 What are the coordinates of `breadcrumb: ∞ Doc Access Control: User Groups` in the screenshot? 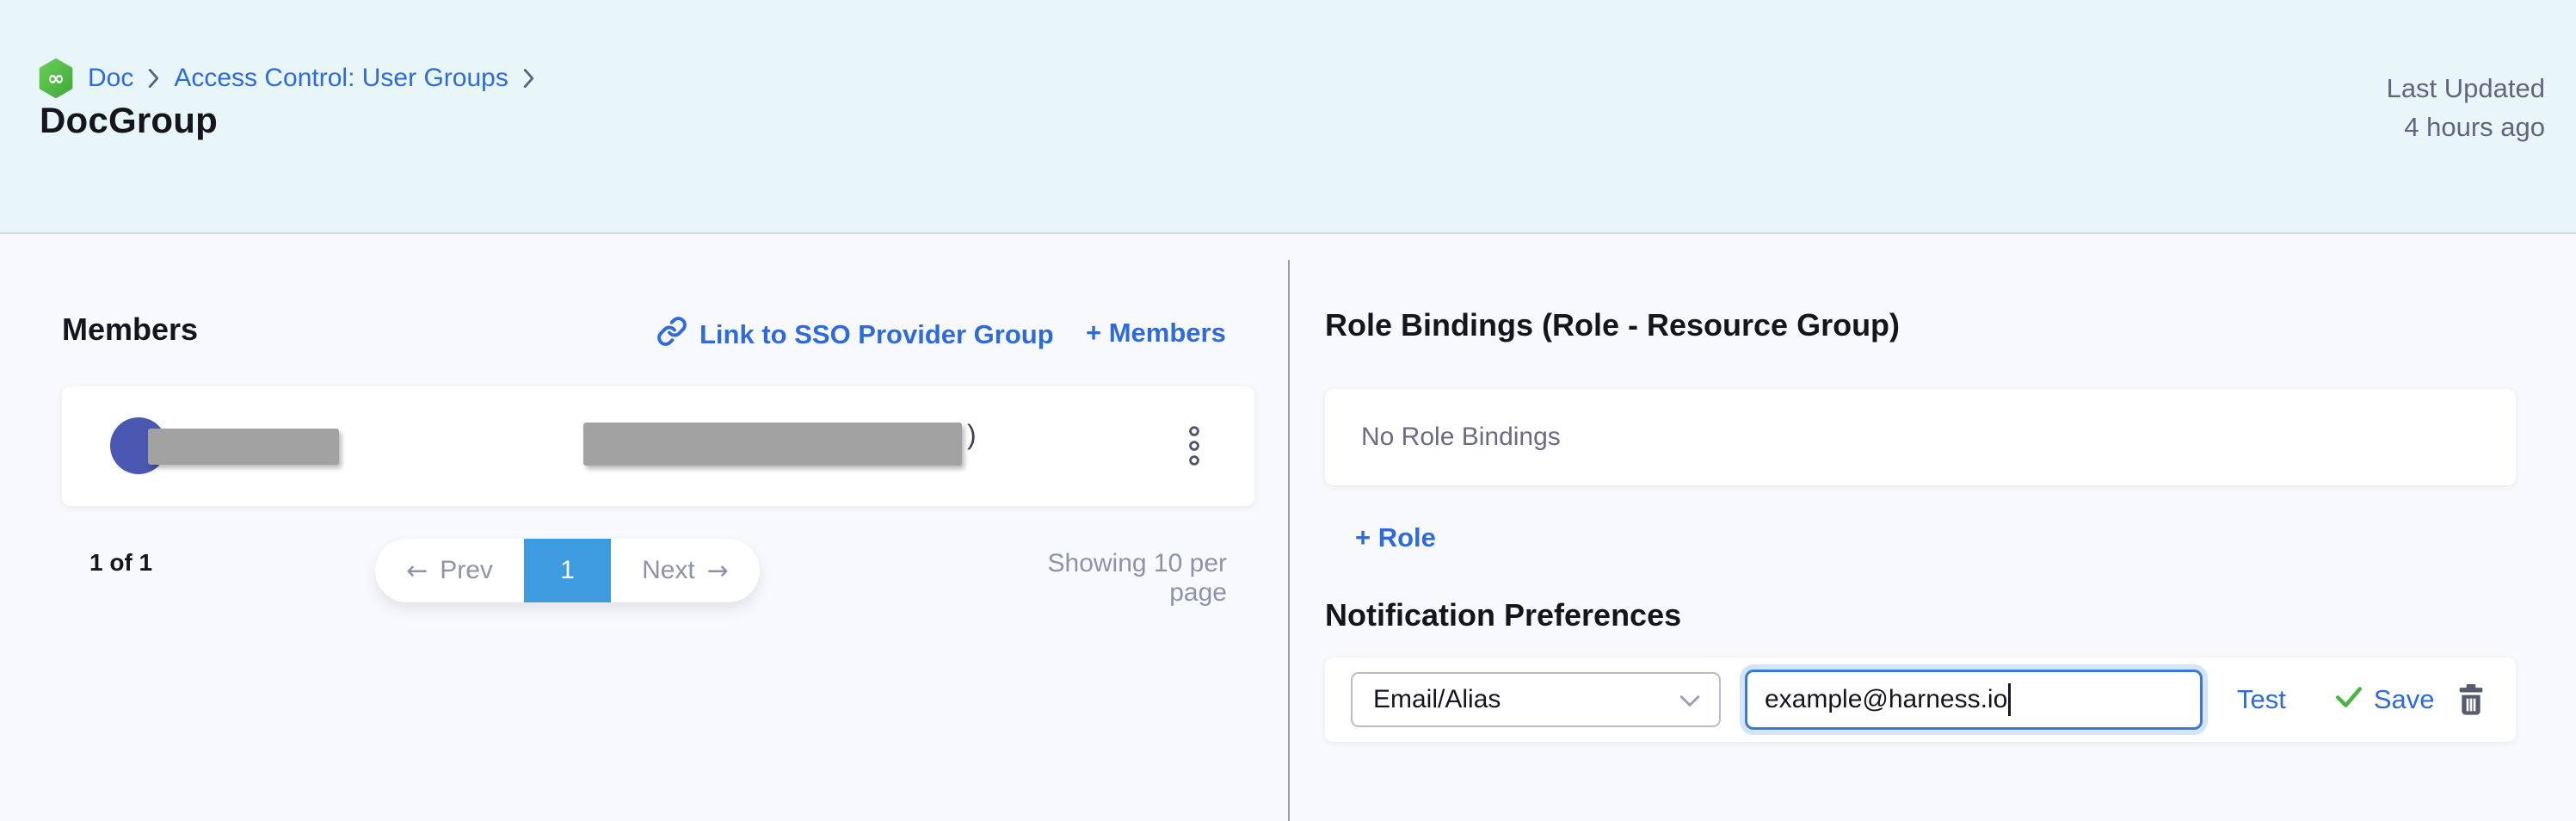 It's located at (286, 78).